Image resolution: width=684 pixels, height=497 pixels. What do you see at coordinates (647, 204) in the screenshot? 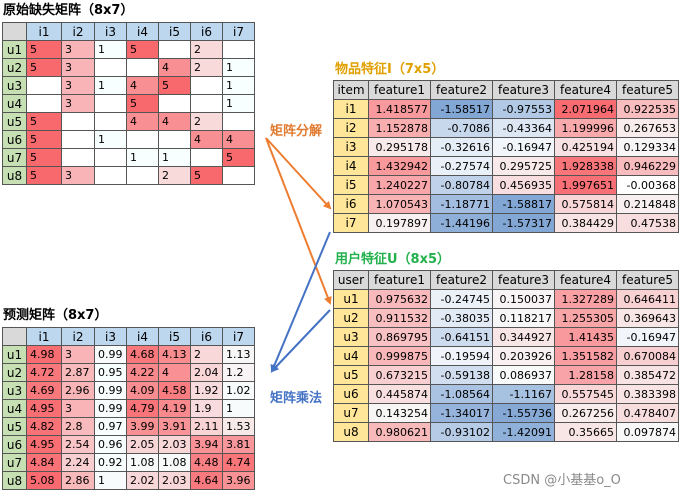
I see `data-cell: 0.214848` at bounding box center [647, 204].